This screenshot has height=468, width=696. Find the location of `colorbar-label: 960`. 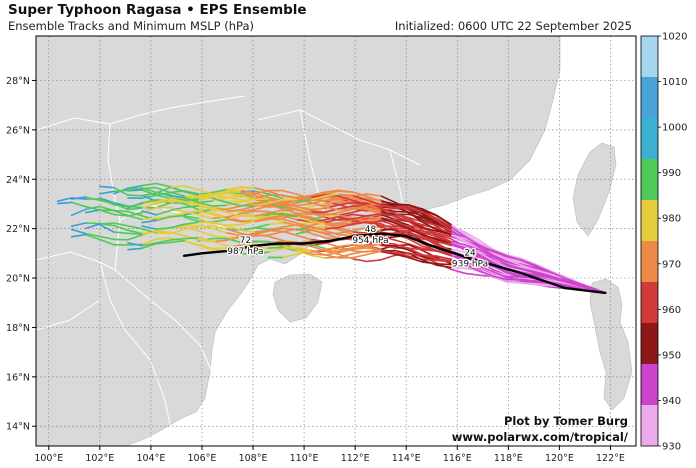

colorbar-label: 960 is located at coordinates (671, 310).